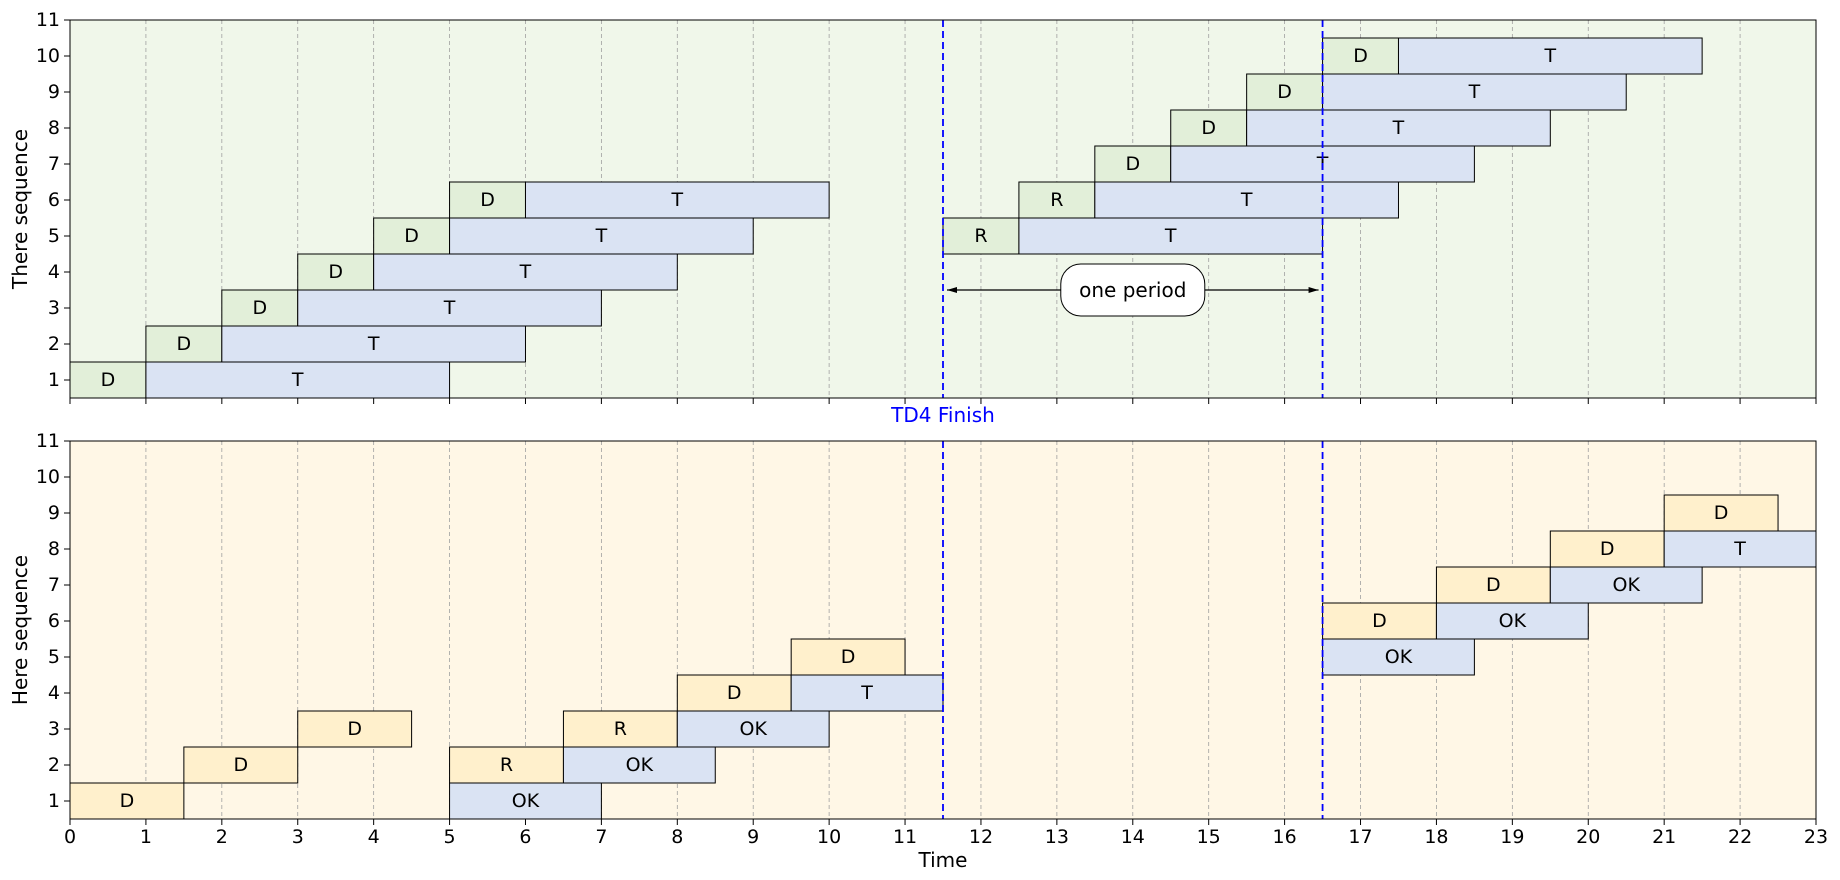 The height and width of the screenshot is (880, 1840). What do you see at coordinates (146, 837) in the screenshot?
I see `x-tick-label: 1` at bounding box center [146, 837].